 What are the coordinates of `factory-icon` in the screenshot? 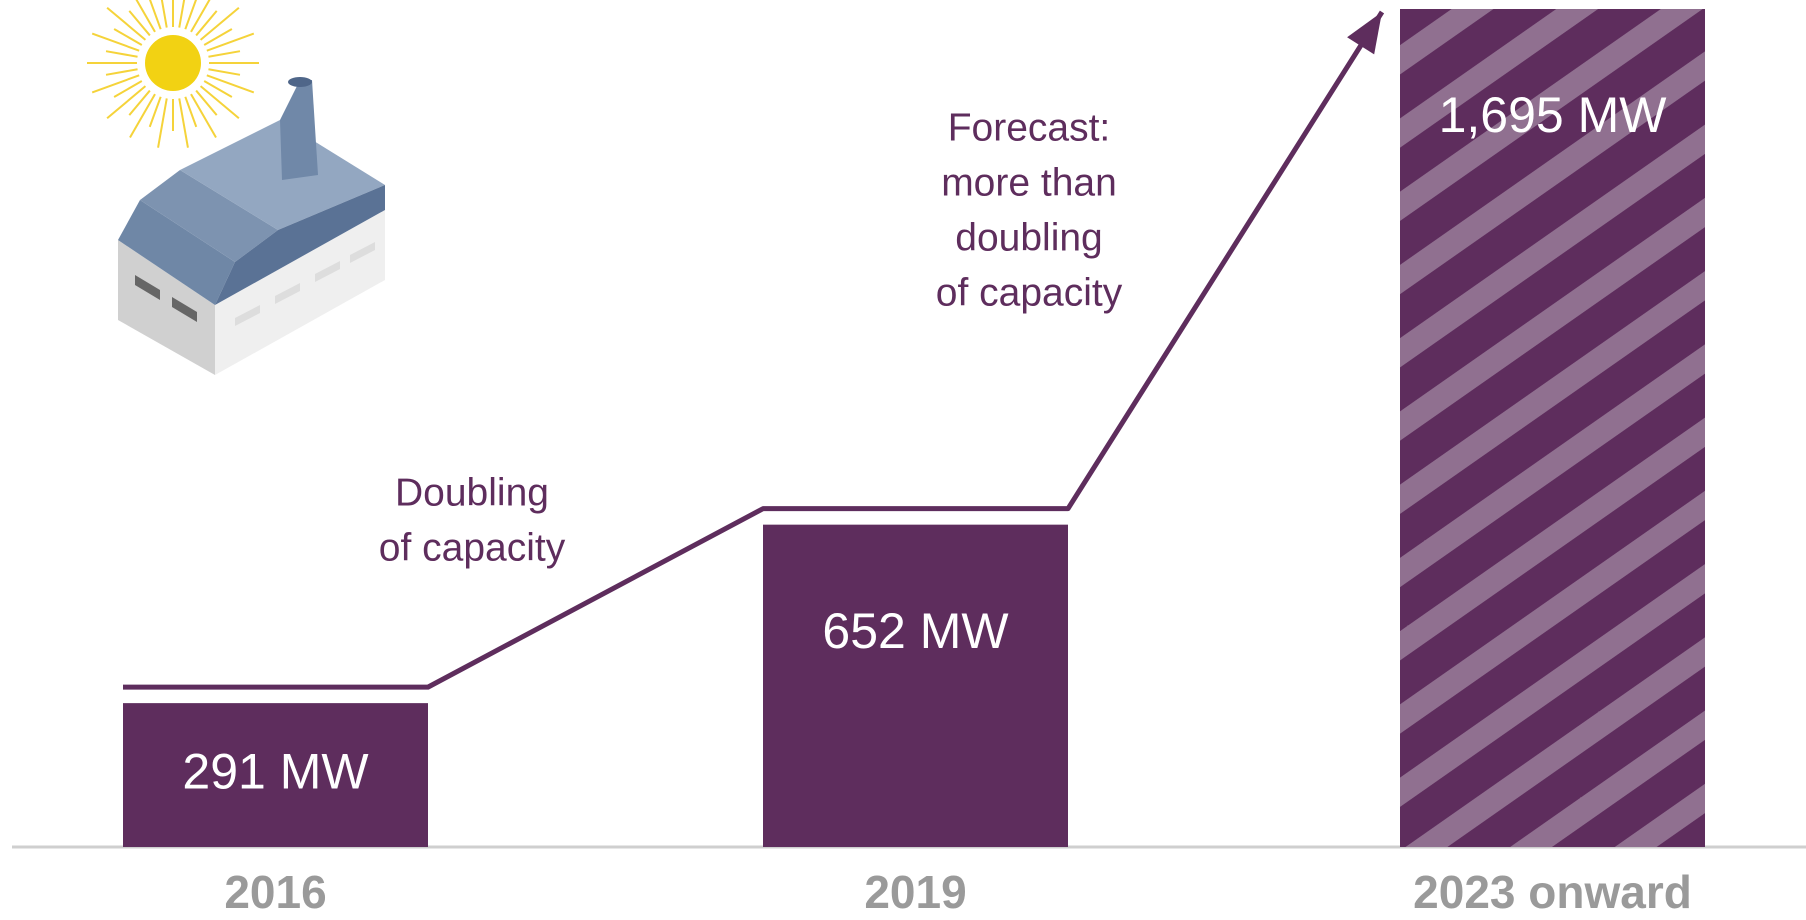 It's located at (251, 226).